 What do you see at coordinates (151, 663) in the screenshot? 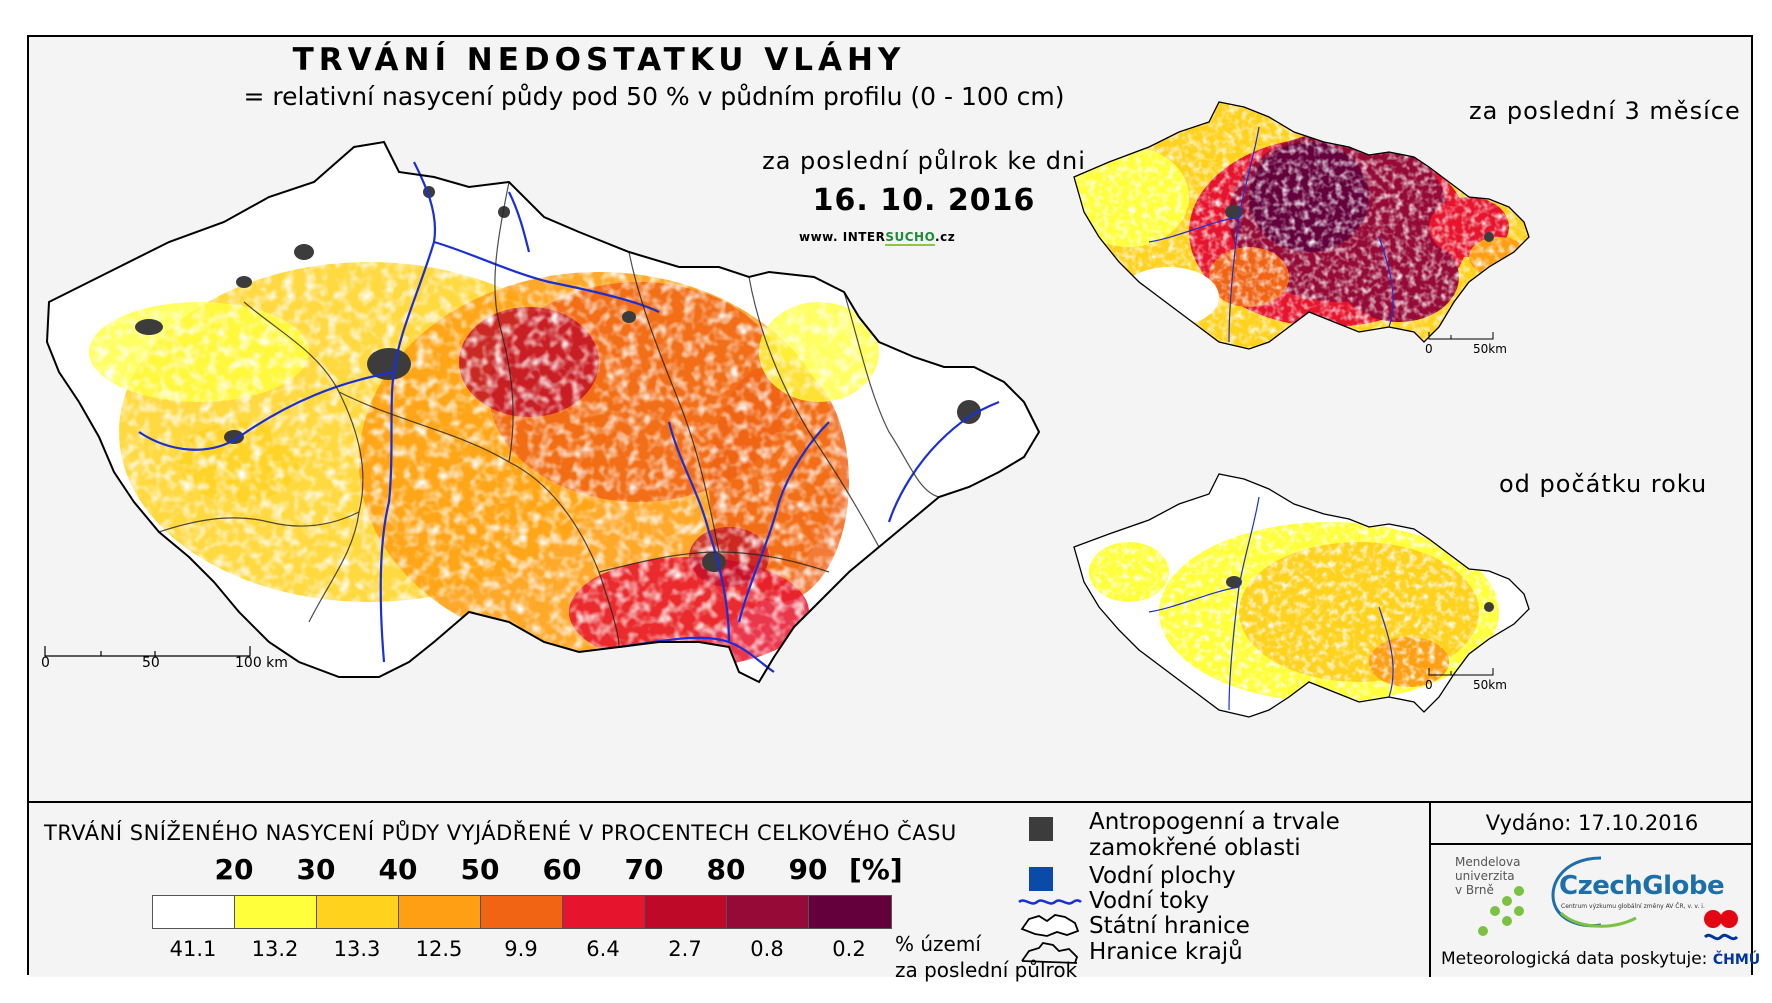
I see `main-scale-mid: 50` at bounding box center [151, 663].